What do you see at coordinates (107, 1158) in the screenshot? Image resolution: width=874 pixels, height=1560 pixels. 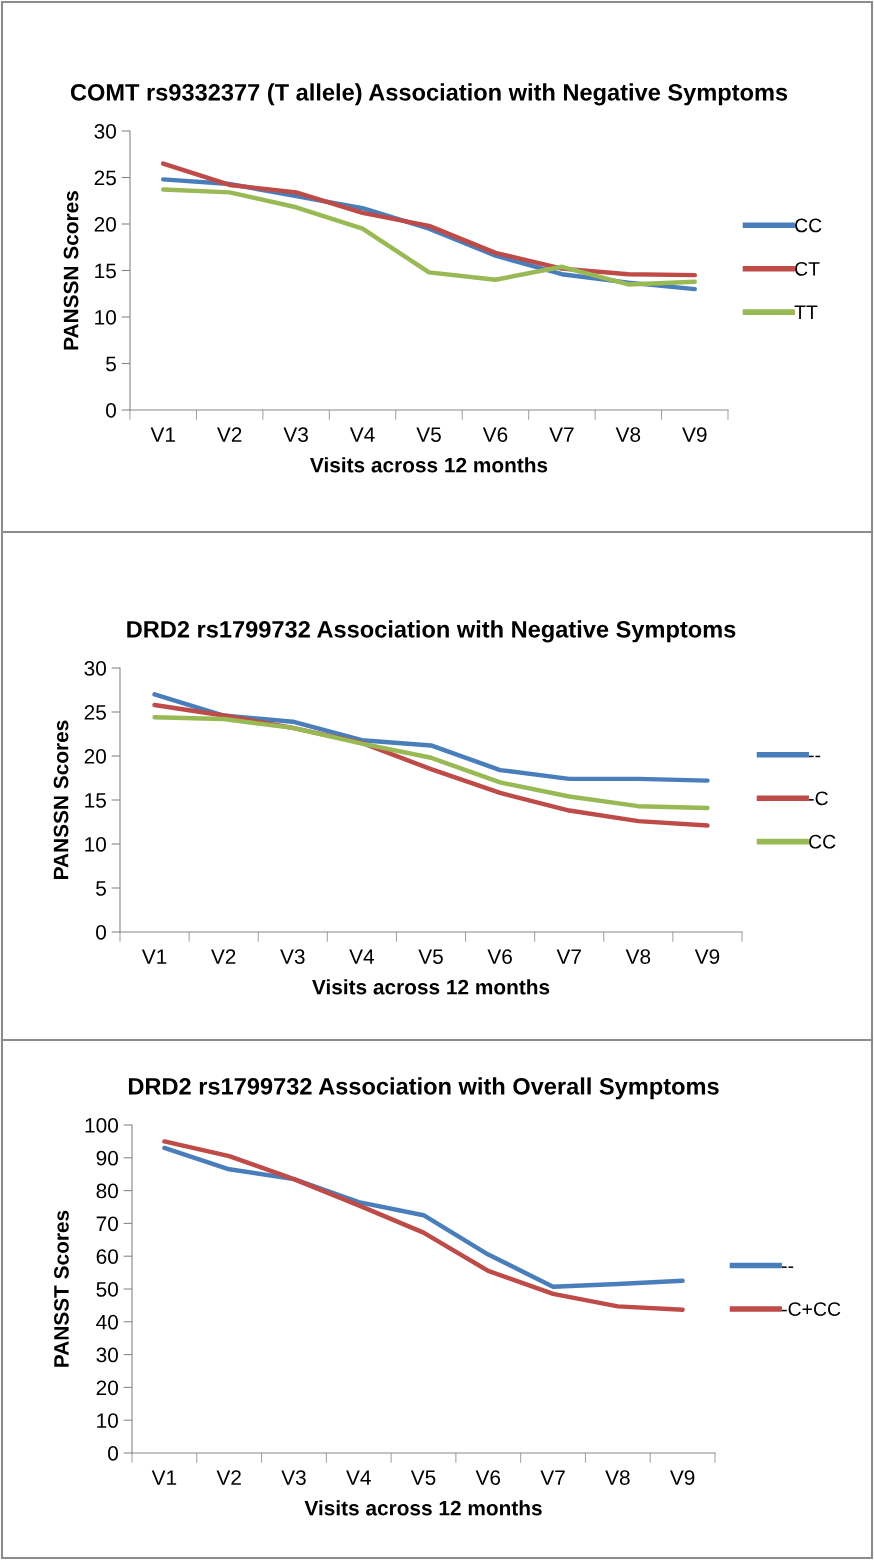 I see `y-tick-label: 90` at bounding box center [107, 1158].